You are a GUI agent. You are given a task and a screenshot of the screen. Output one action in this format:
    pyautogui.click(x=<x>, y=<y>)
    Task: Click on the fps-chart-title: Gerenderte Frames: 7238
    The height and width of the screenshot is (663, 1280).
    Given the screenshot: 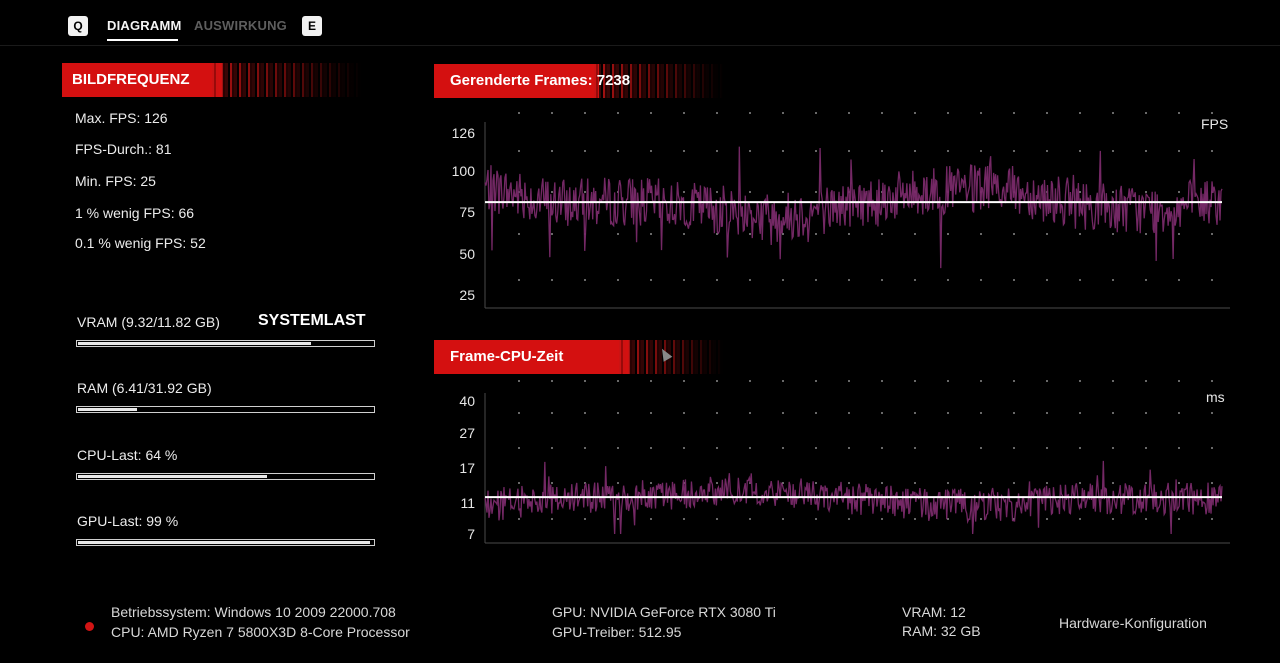 What is the action you would take?
    pyautogui.click(x=540, y=80)
    